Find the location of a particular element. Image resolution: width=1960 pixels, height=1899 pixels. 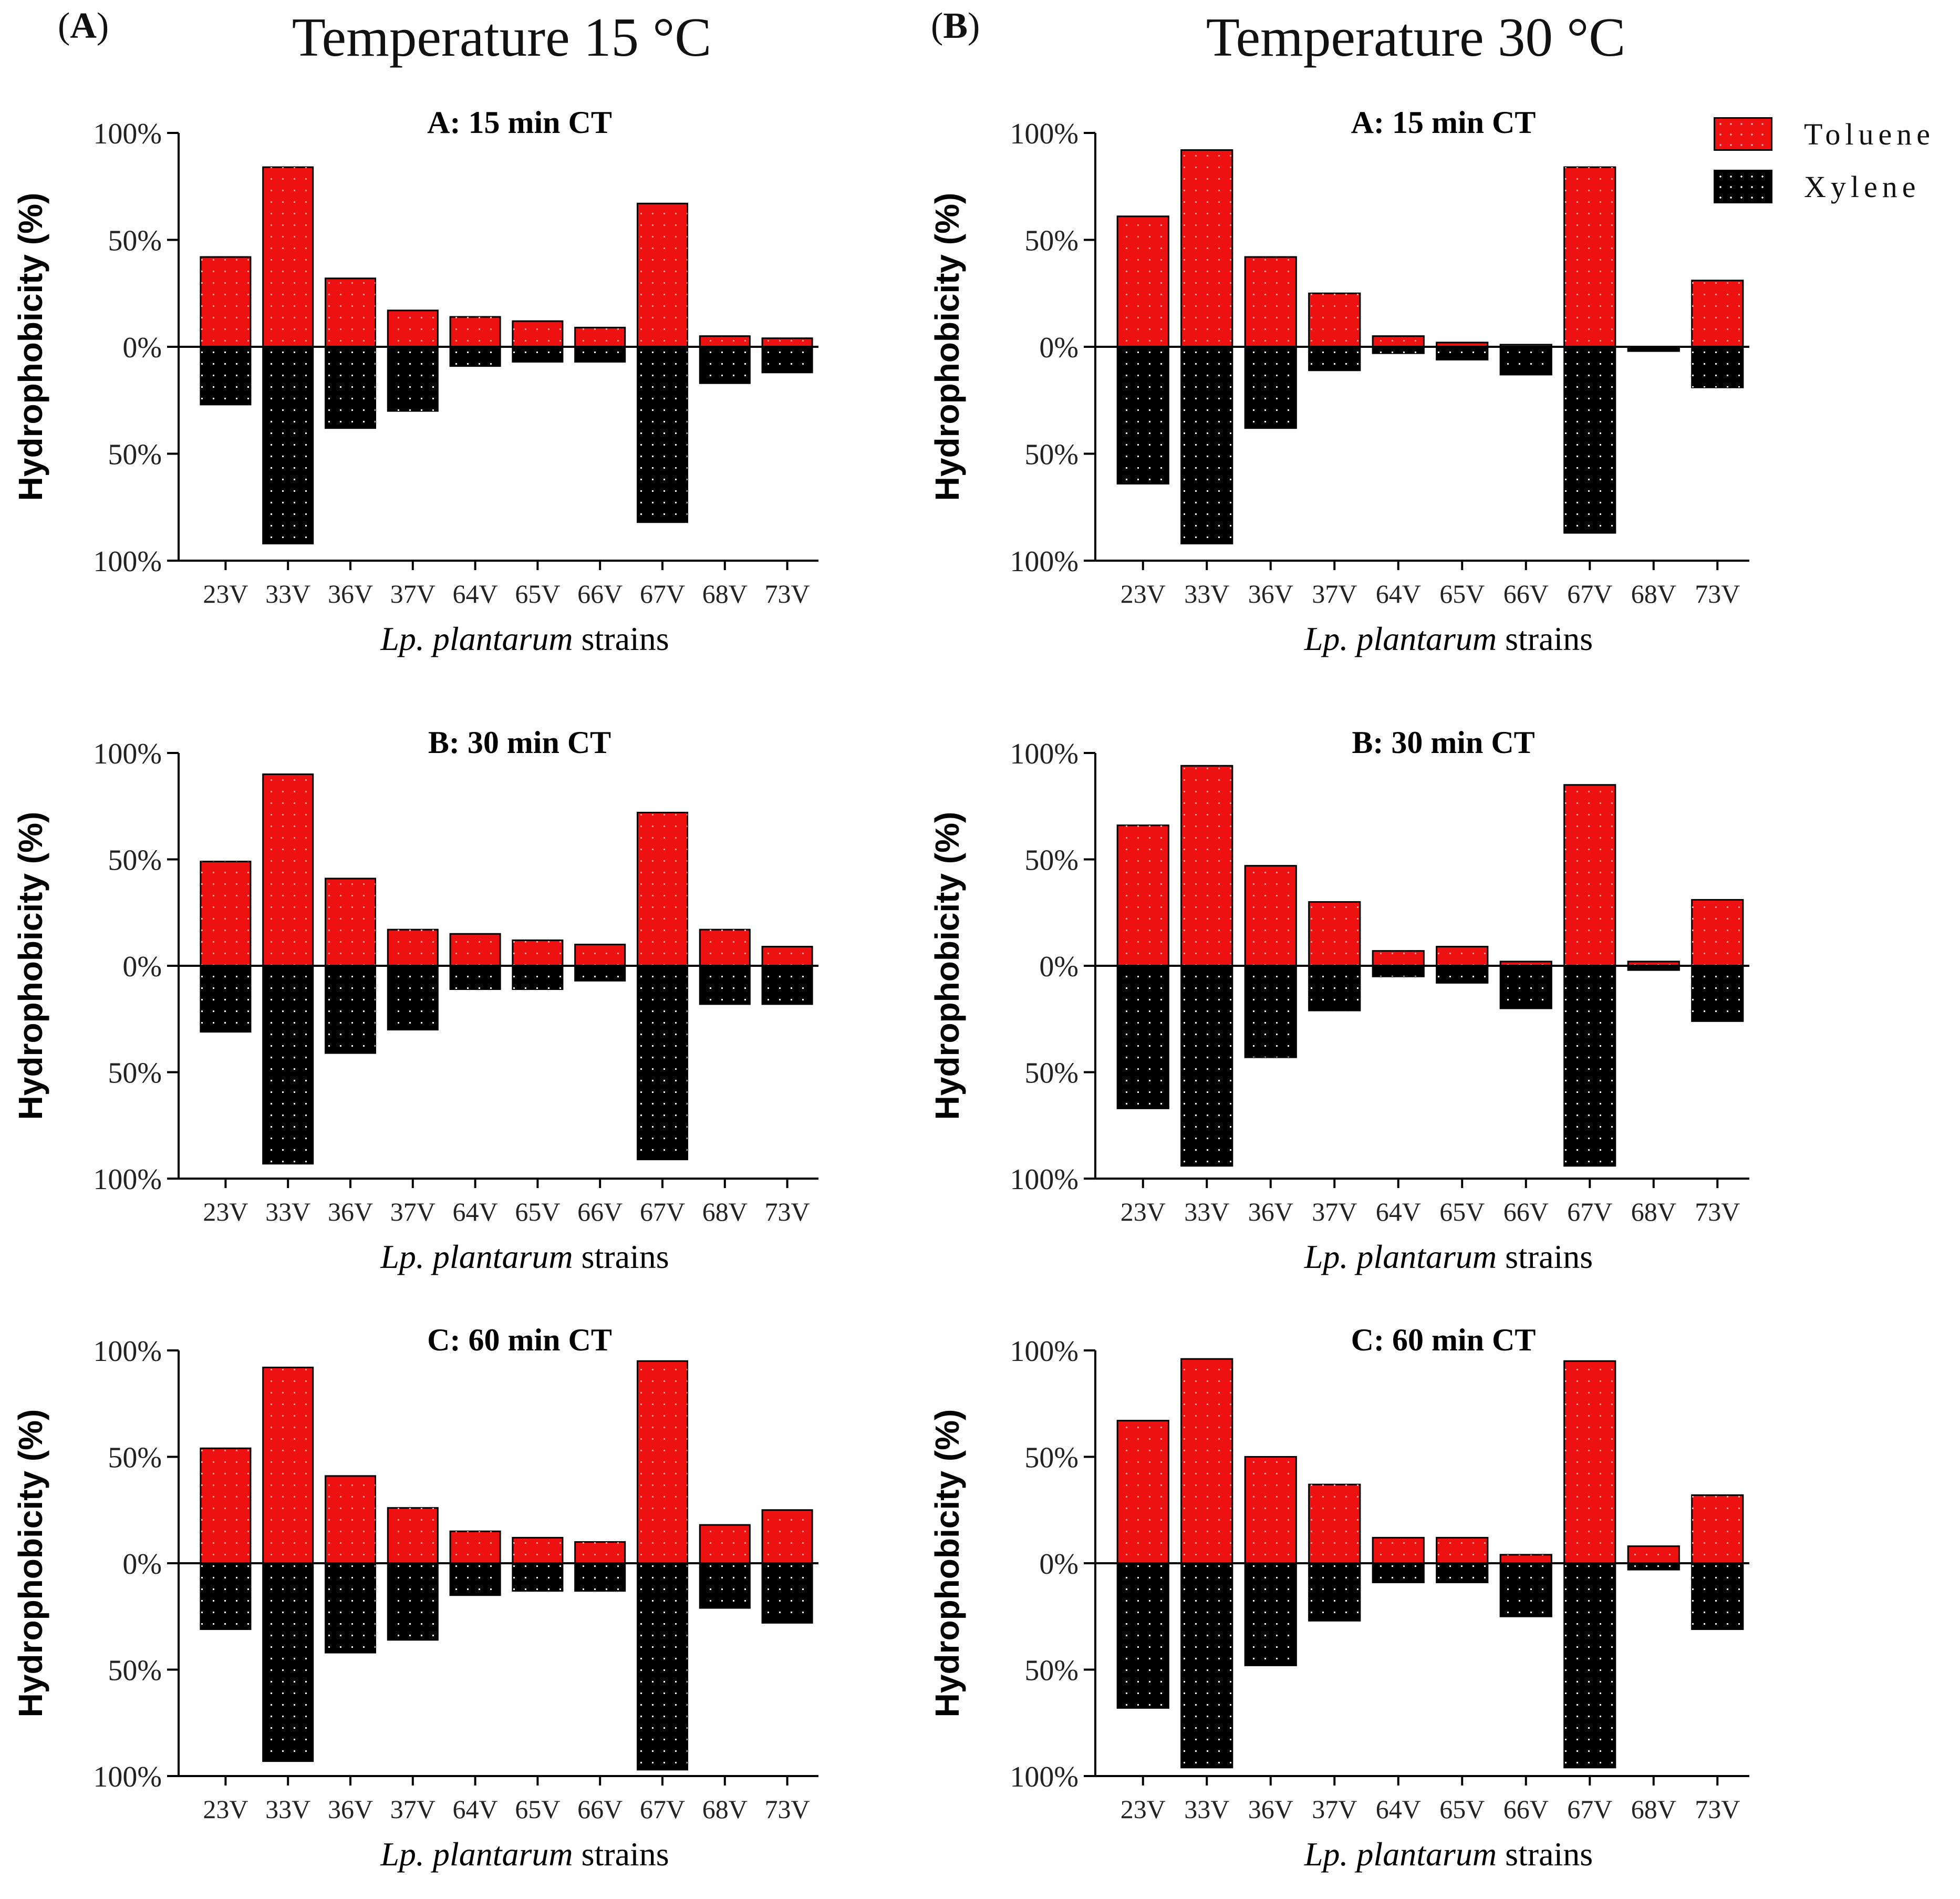

legend-label-toluene: Toluene is located at coordinates (1869, 134).